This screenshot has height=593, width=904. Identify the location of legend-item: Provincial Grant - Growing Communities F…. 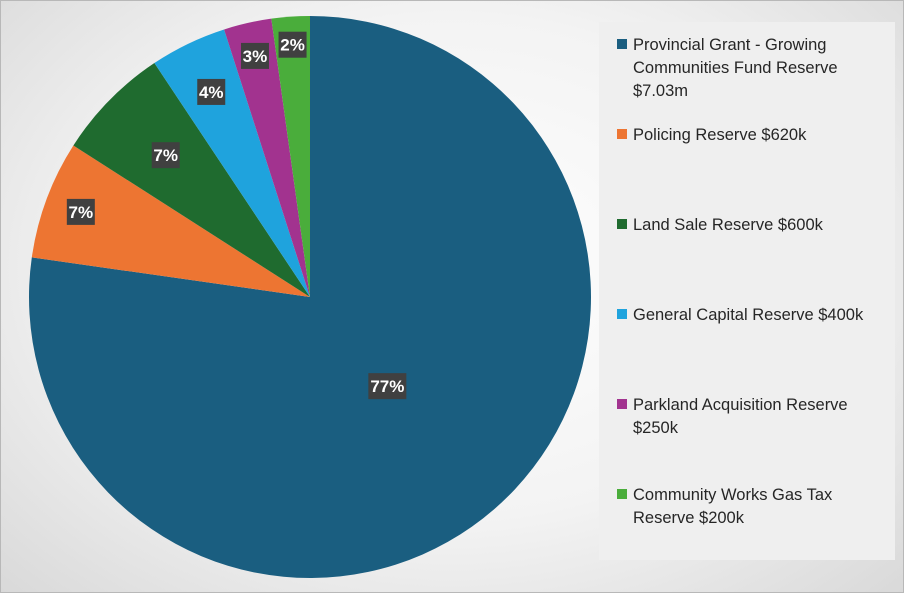
(752, 68).